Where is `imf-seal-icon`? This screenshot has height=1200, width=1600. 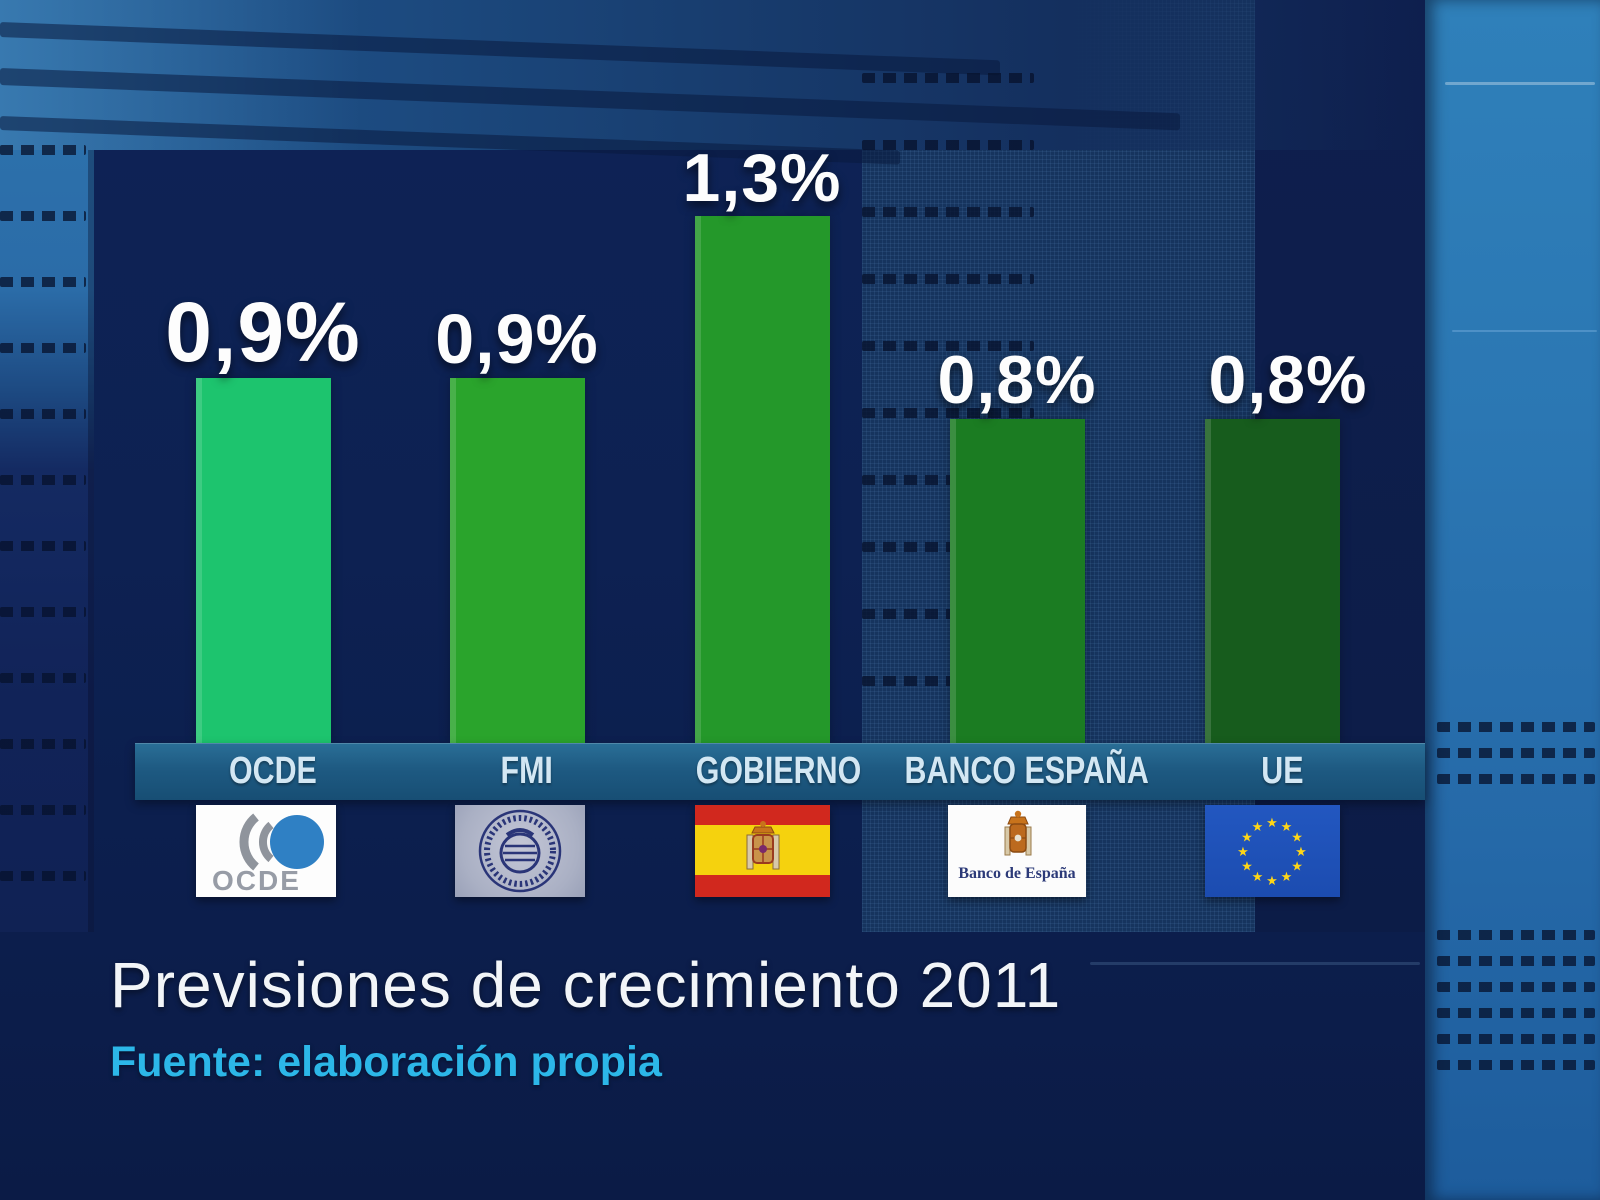 imf-seal-icon is located at coordinates (520, 851).